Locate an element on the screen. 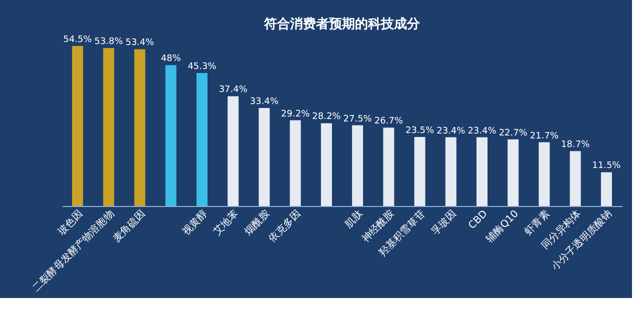 This screenshot has width=641, height=330. x-tick-label: 肌肽 is located at coordinates (354, 219).